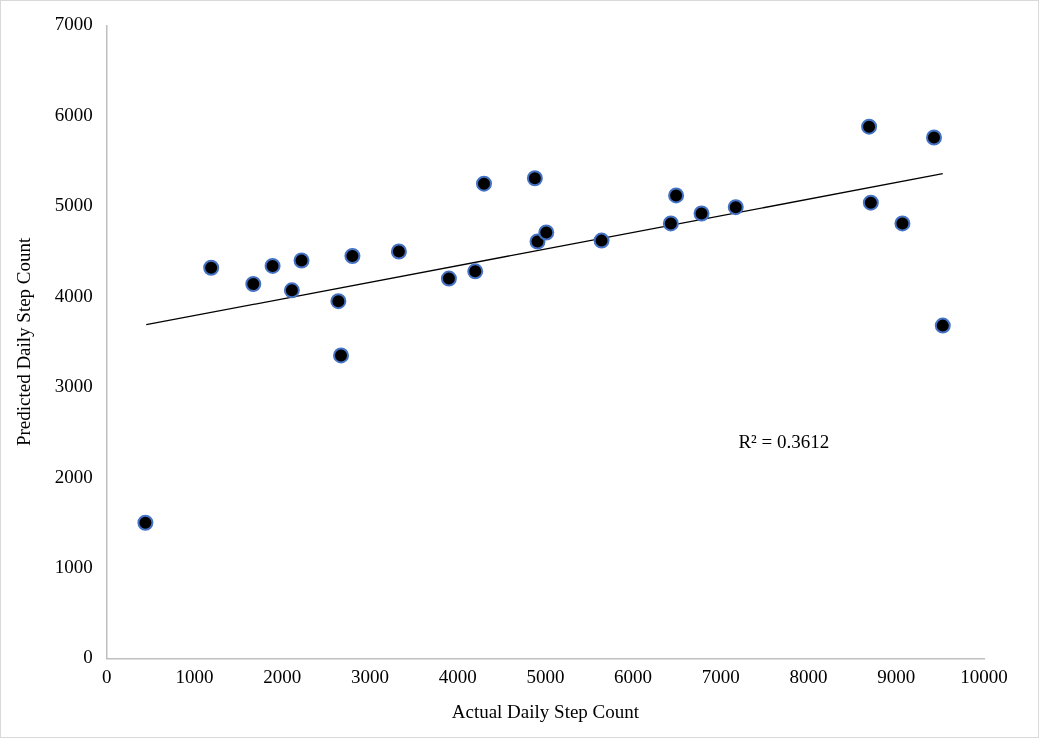 The height and width of the screenshot is (738, 1039). Describe the element at coordinates (24, 341) in the screenshot. I see `y-axis-title: Predicted Daily Step Count` at that location.